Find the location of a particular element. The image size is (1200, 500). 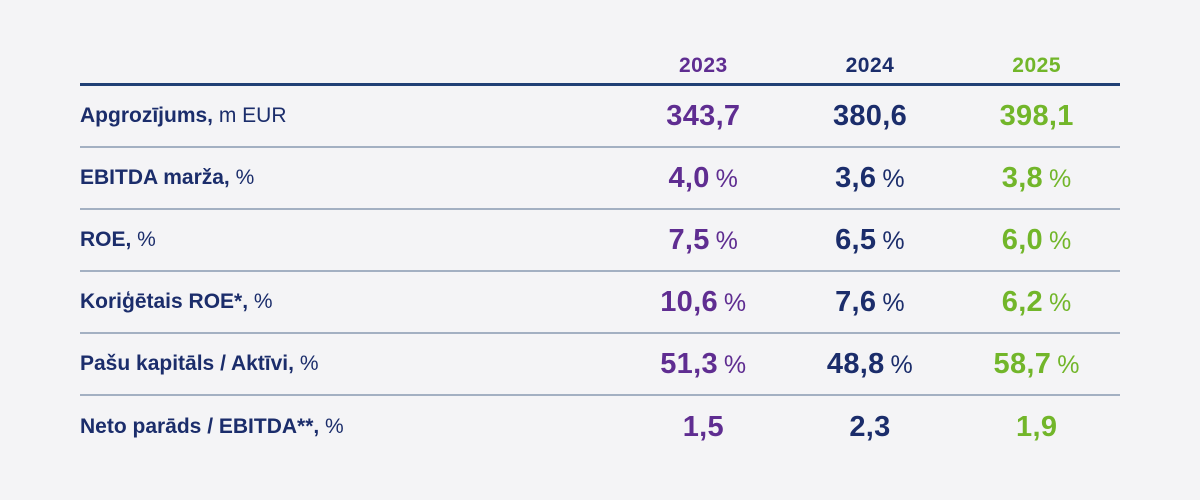

value-number: 398,1 is located at coordinates (1036, 115).